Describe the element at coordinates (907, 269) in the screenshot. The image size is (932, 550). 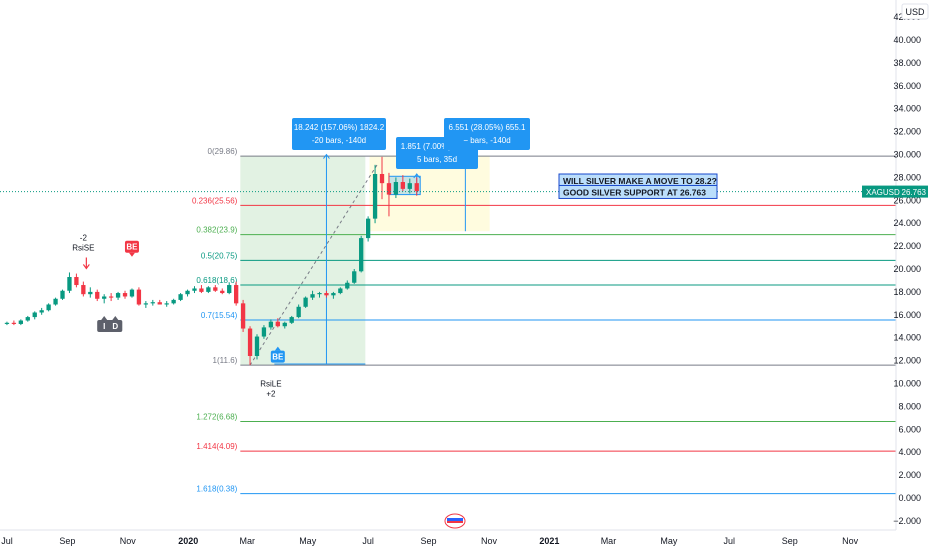
I see `y-tick-label: 20.000` at that location.